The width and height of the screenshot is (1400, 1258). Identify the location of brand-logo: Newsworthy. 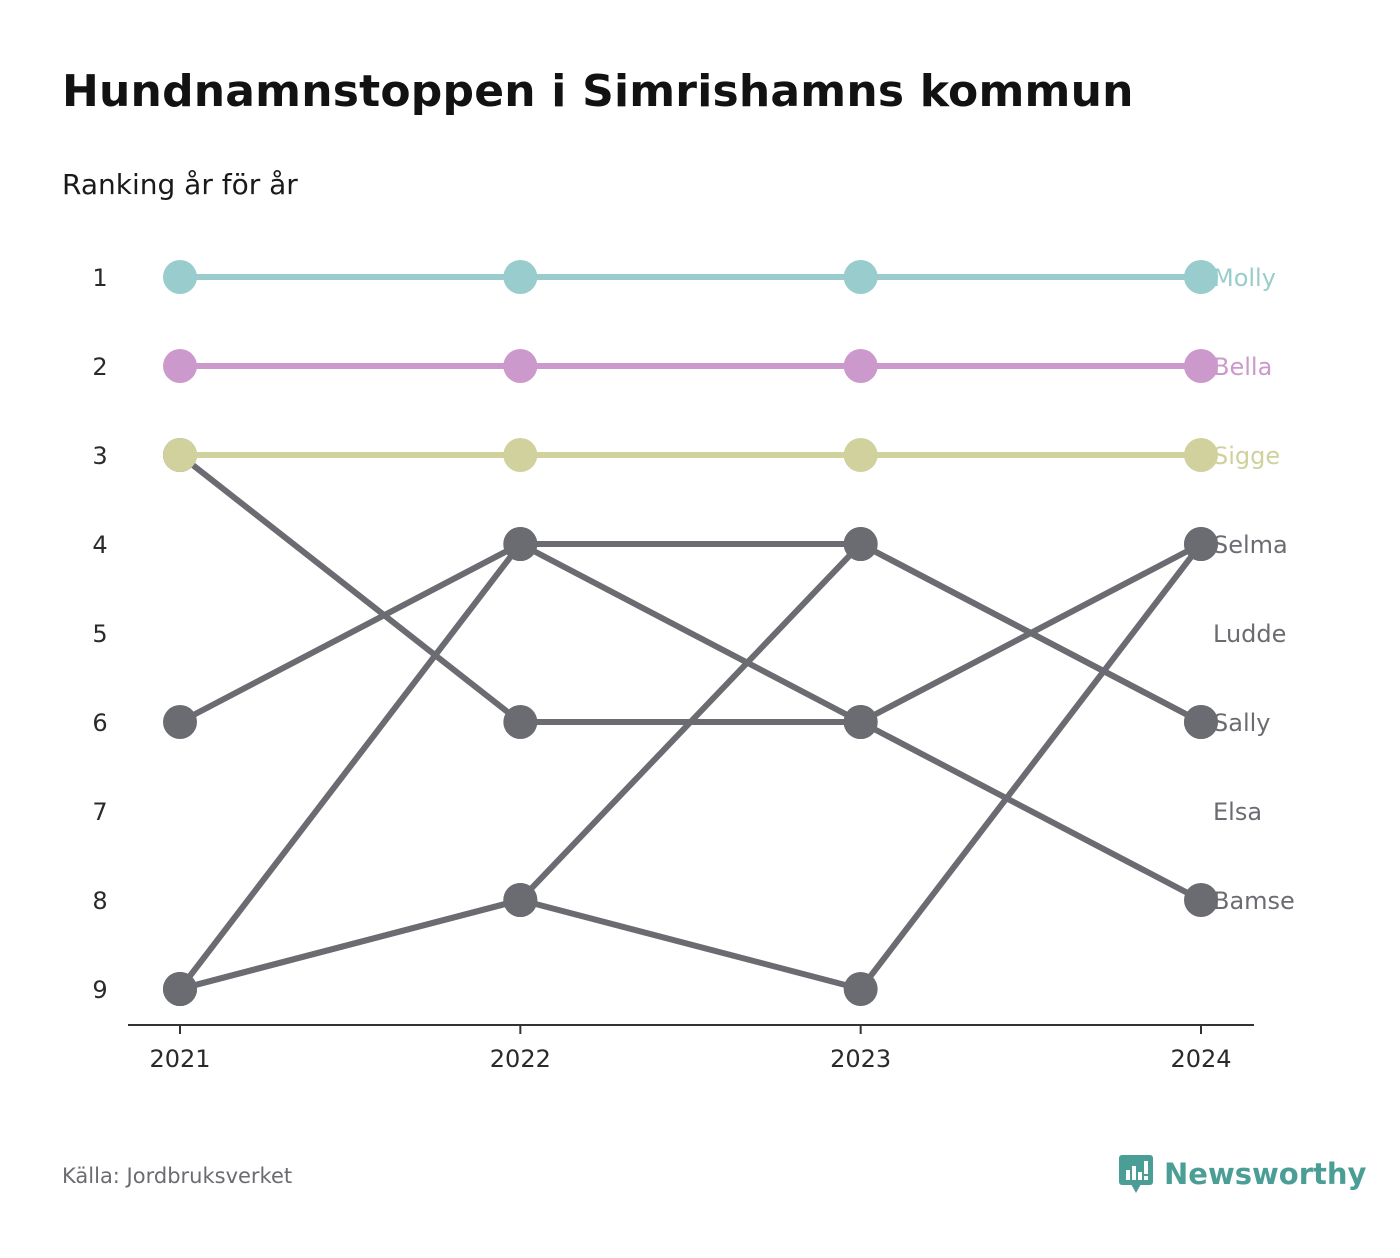
(1242, 1174).